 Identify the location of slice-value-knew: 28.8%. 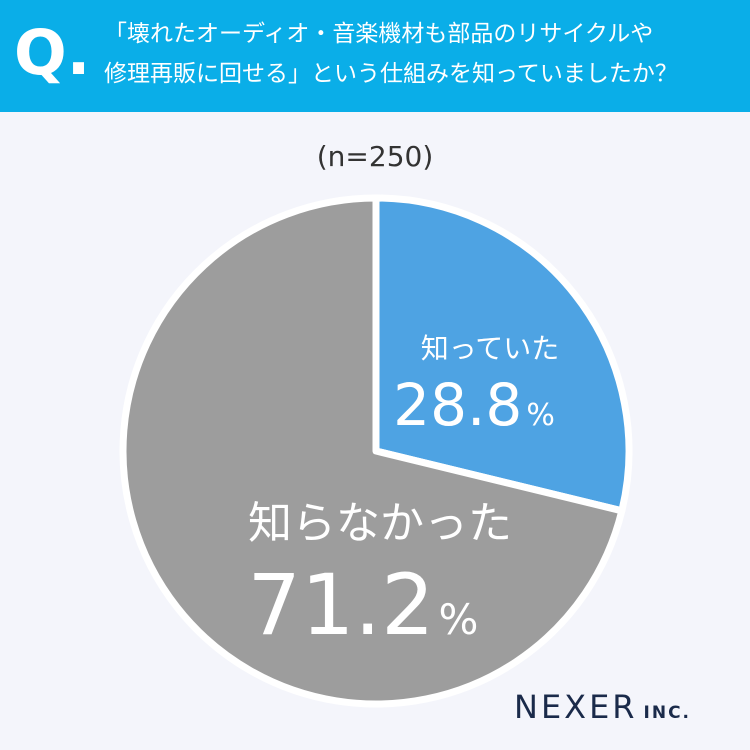
(474, 405).